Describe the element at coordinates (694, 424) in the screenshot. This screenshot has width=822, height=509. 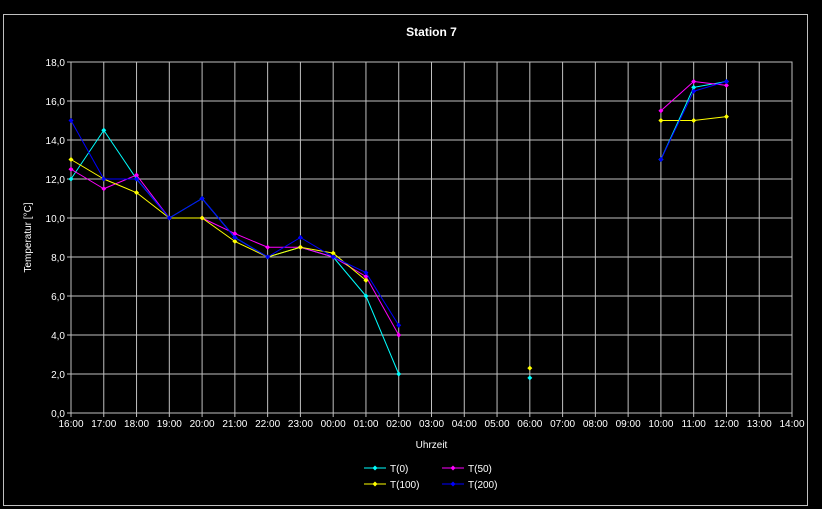
I see `x-tick-label: 11:00` at that location.